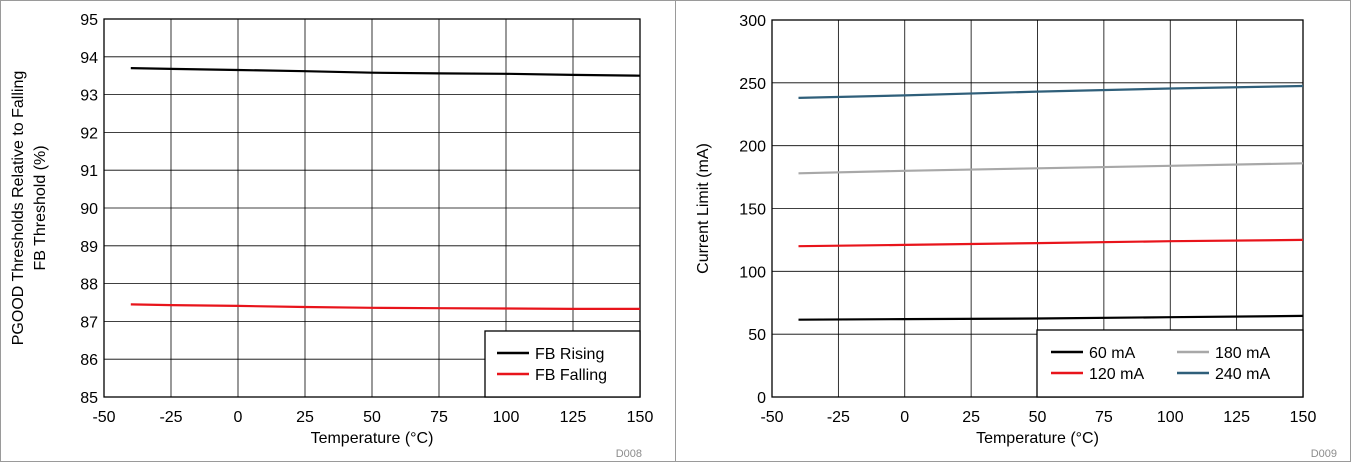  What do you see at coordinates (703, 208) in the screenshot?
I see `y-axis-title: Current Limit (mA)` at bounding box center [703, 208].